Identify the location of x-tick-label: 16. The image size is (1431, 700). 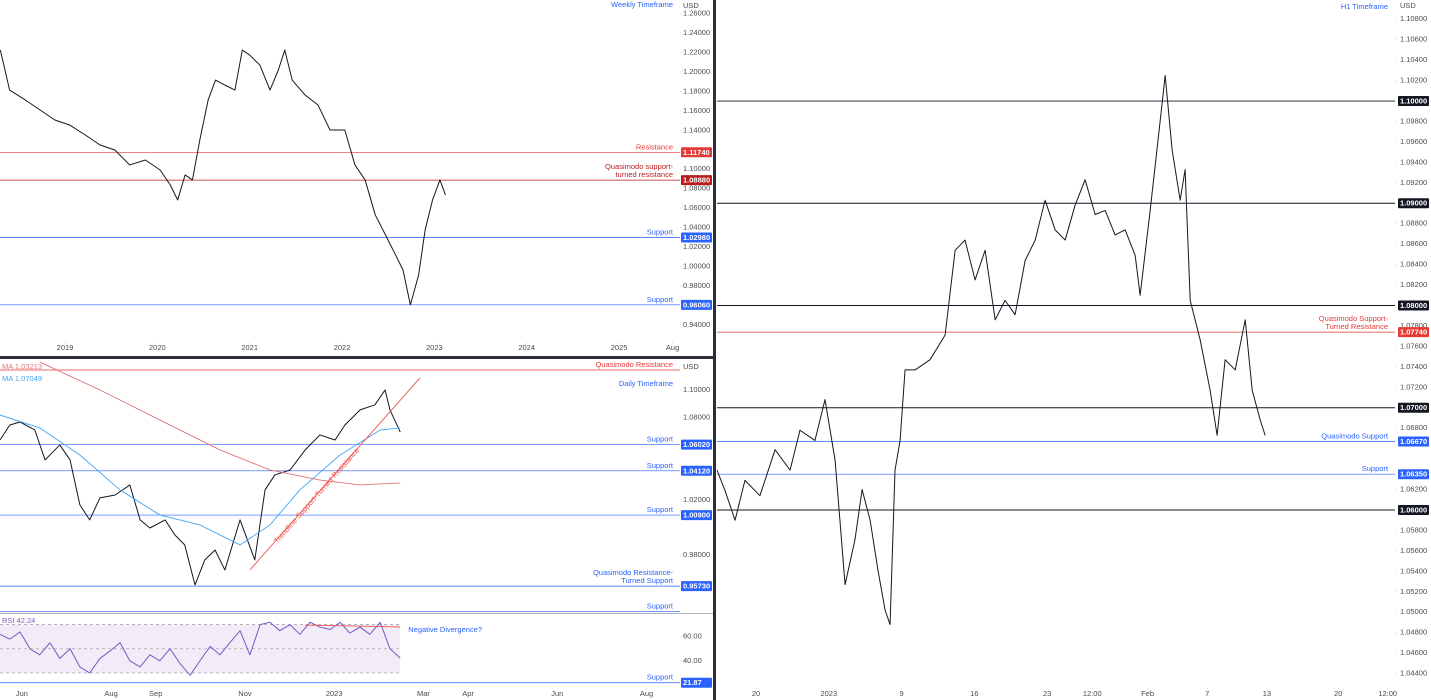
(974, 693).